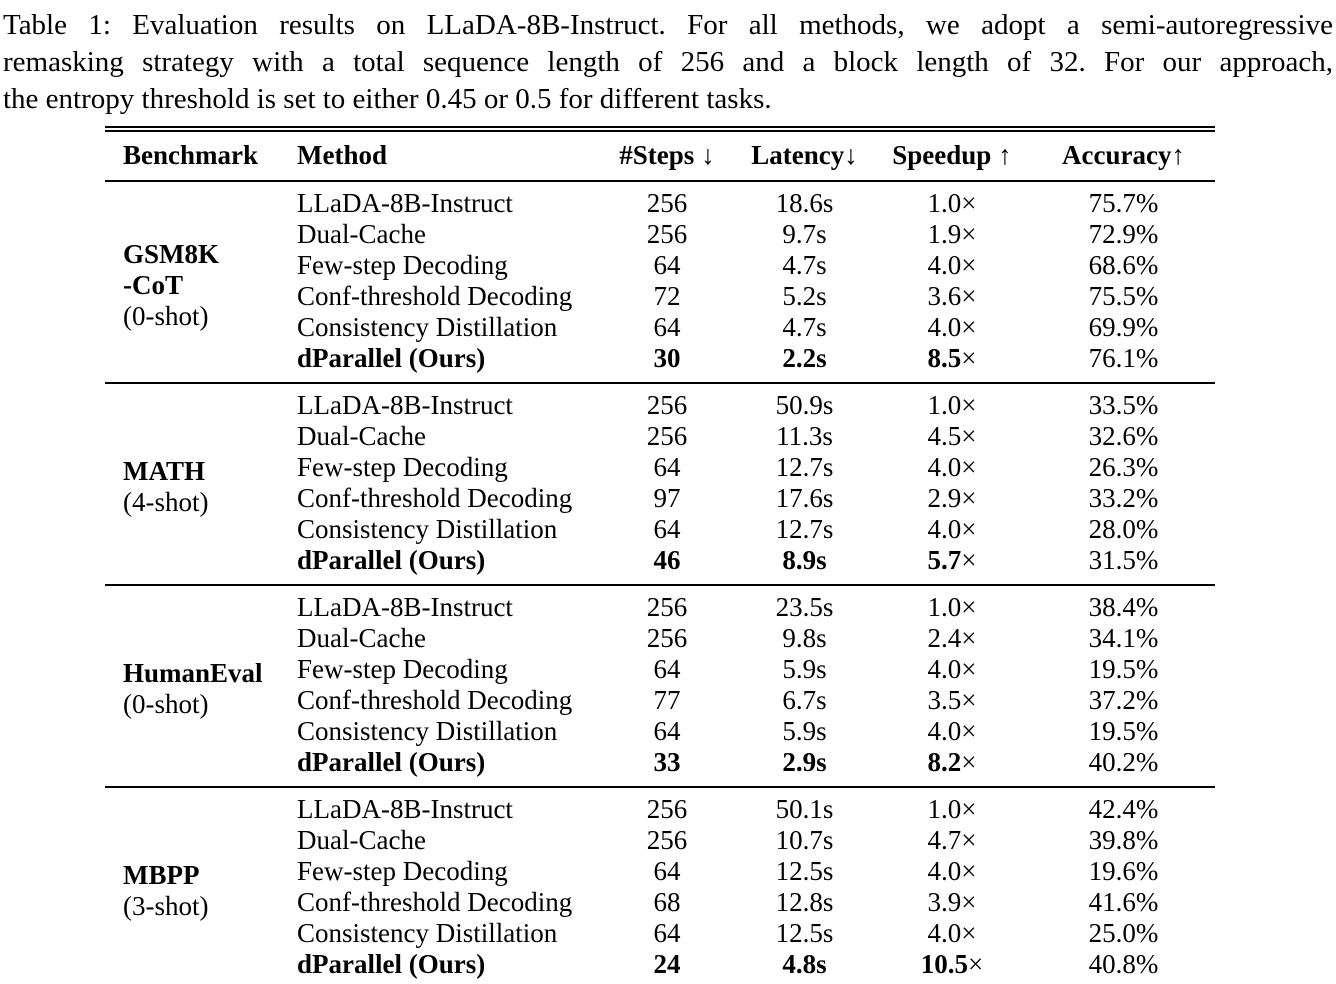  What do you see at coordinates (667, 700) in the screenshot?
I see `steps-cell: 77` at bounding box center [667, 700].